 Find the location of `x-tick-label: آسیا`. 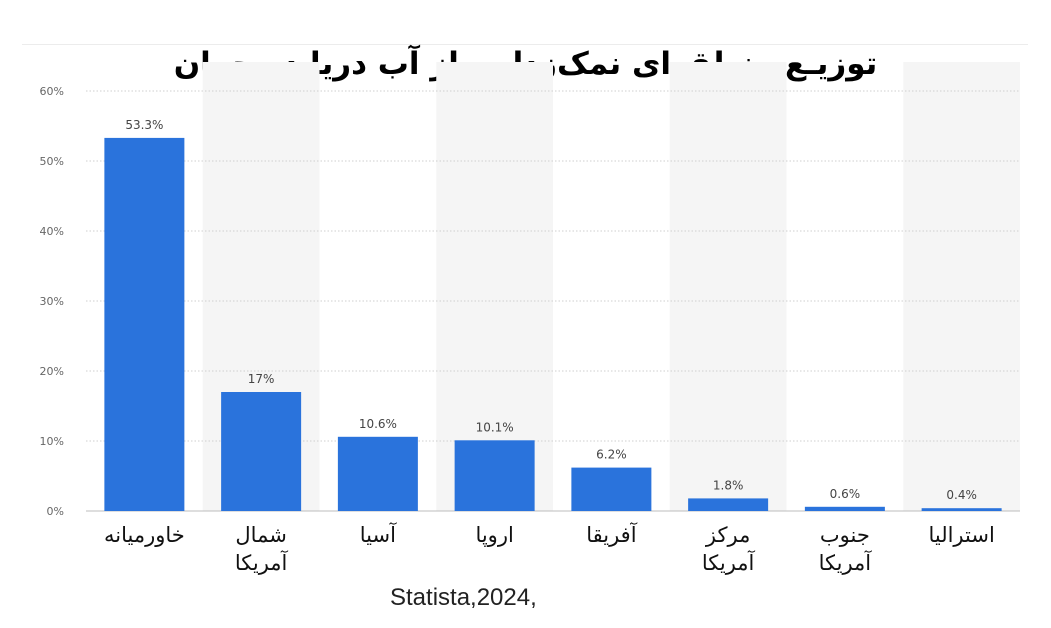

x-tick-label: آسیا is located at coordinates (378, 534).